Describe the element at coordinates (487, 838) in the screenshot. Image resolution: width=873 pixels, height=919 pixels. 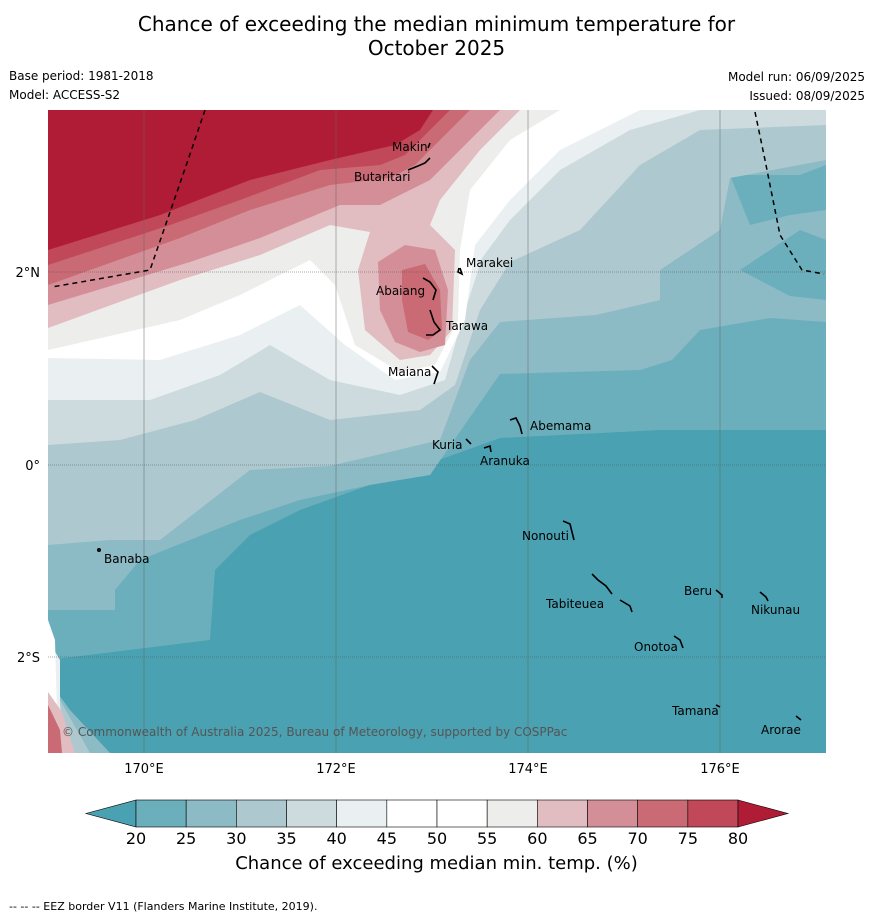
I see `colorbar-tick-label: 55` at that location.